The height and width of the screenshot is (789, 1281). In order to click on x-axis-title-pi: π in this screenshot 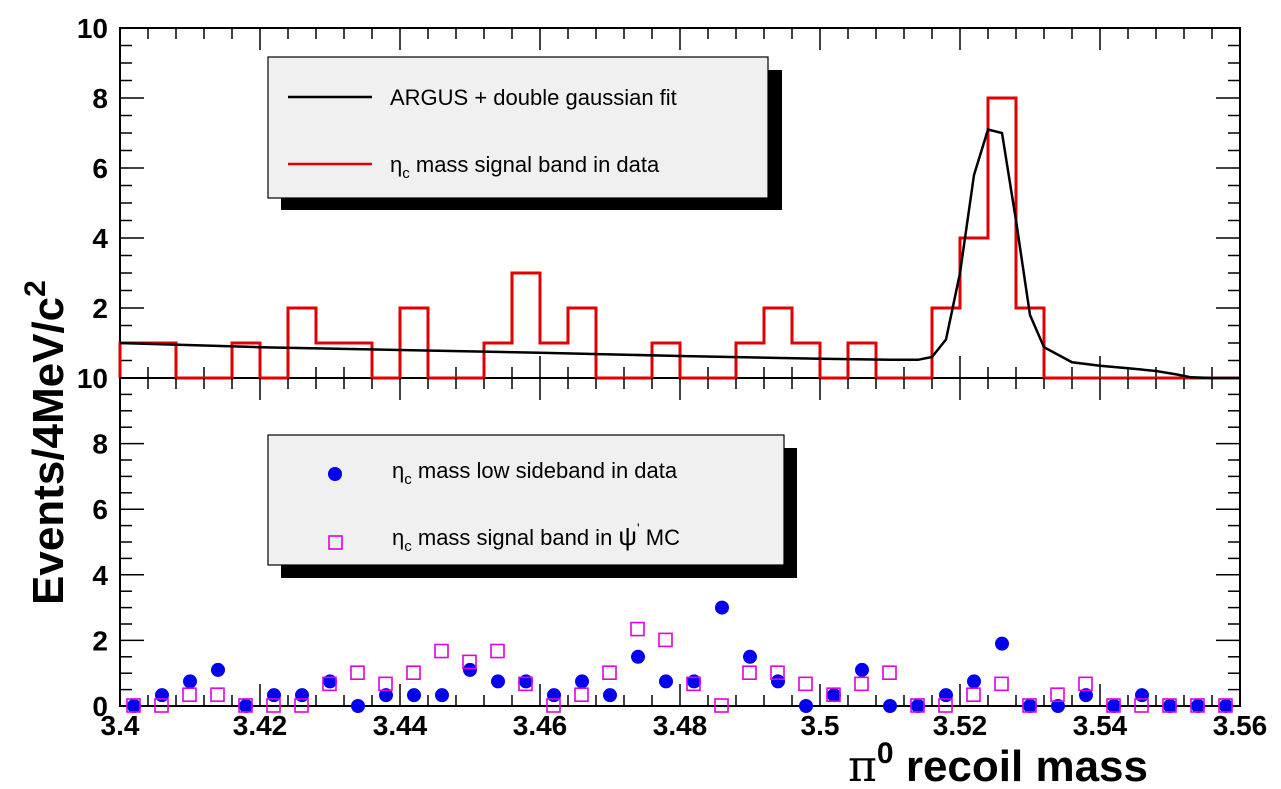, I will do `click(862, 765)`.